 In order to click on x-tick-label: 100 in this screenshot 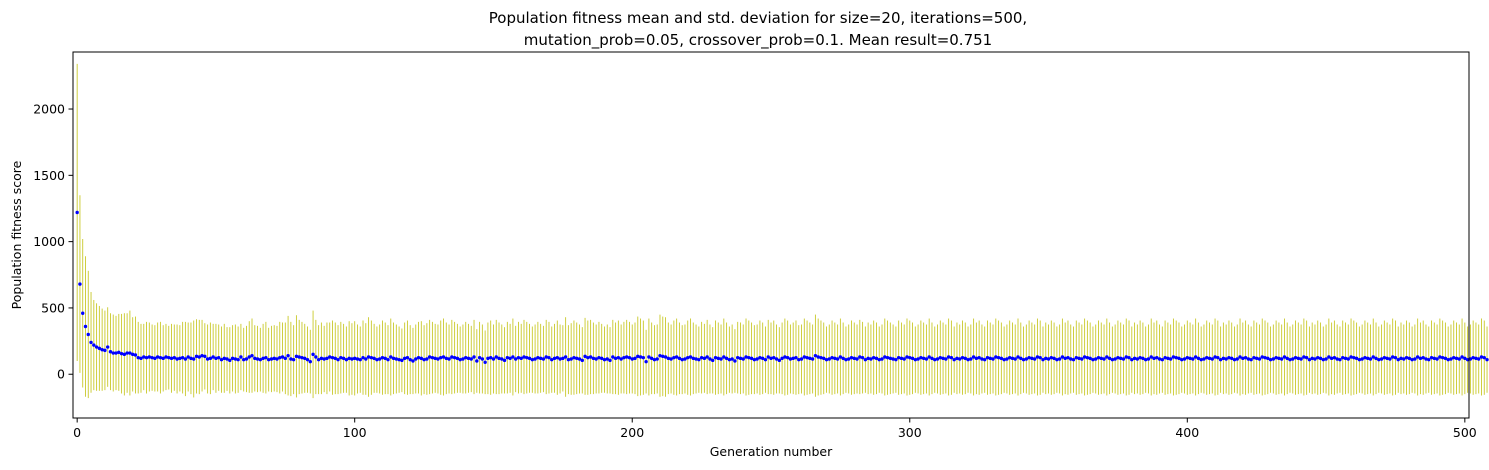, I will do `click(355, 432)`.